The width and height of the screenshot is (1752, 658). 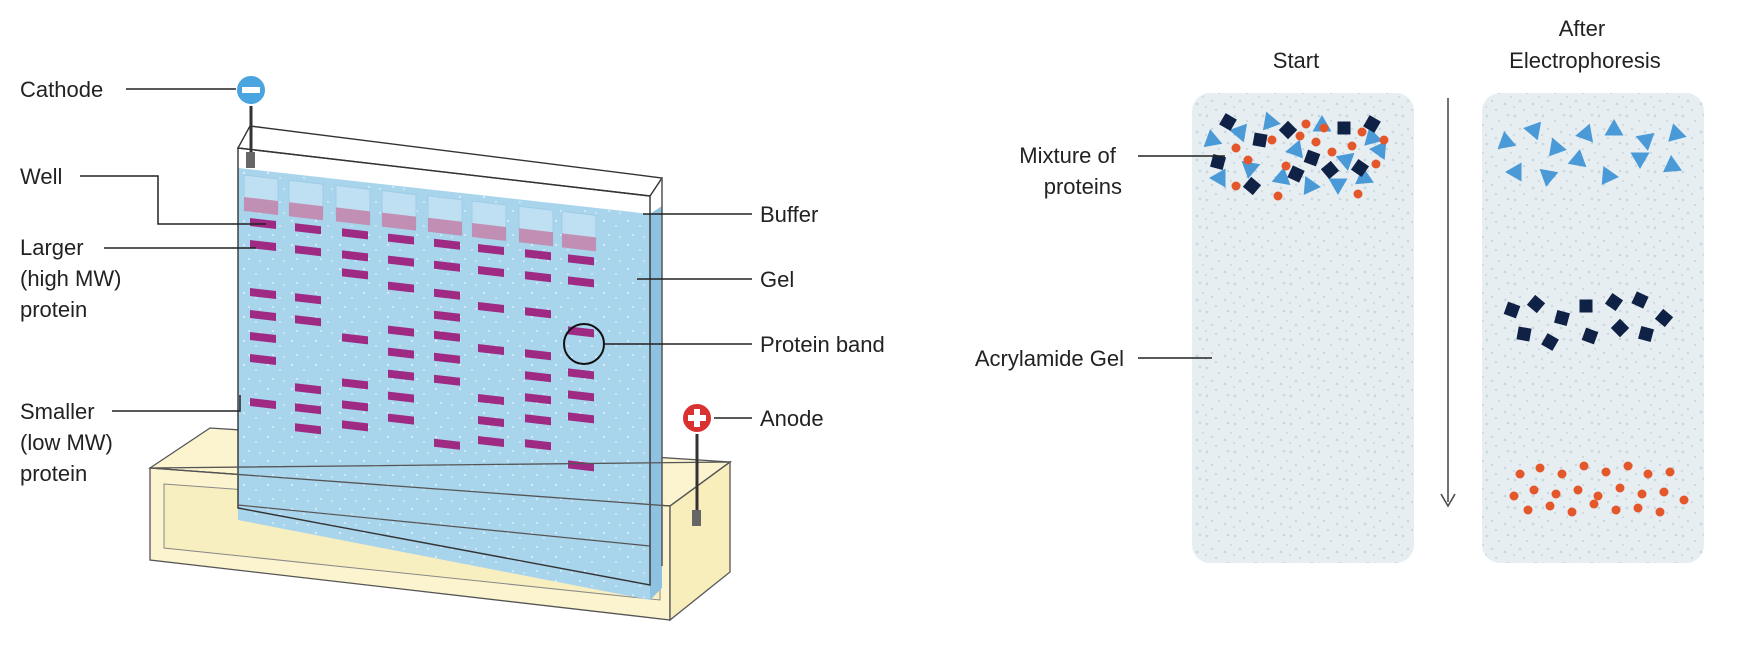 What do you see at coordinates (420, 213) in the screenshot?
I see `gel-wells` at bounding box center [420, 213].